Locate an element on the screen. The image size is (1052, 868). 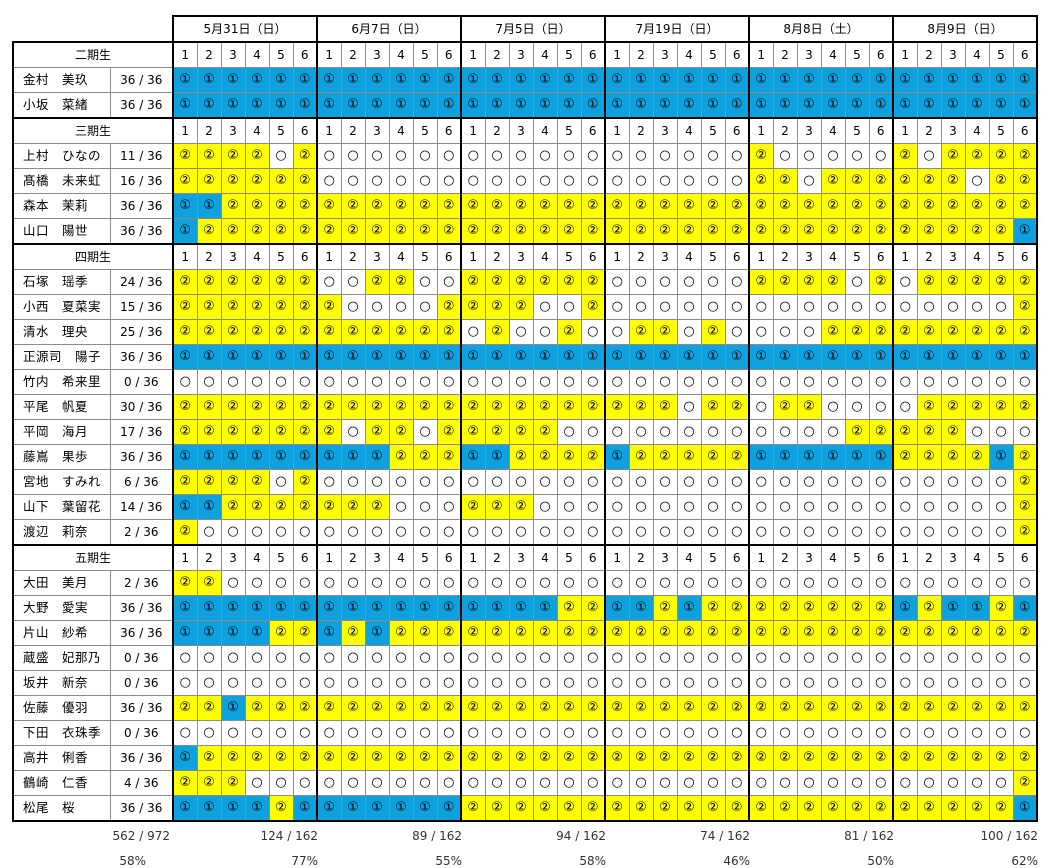
section-header-row: 二期生 1 2 3 4 5 6 1 2 3 4 5 6 1 2 3 4 5 6 1 2 3 4 5 6 1 2 3 4 5 6 1 2 3 4 5 6 is located at coordinates (525, 54).